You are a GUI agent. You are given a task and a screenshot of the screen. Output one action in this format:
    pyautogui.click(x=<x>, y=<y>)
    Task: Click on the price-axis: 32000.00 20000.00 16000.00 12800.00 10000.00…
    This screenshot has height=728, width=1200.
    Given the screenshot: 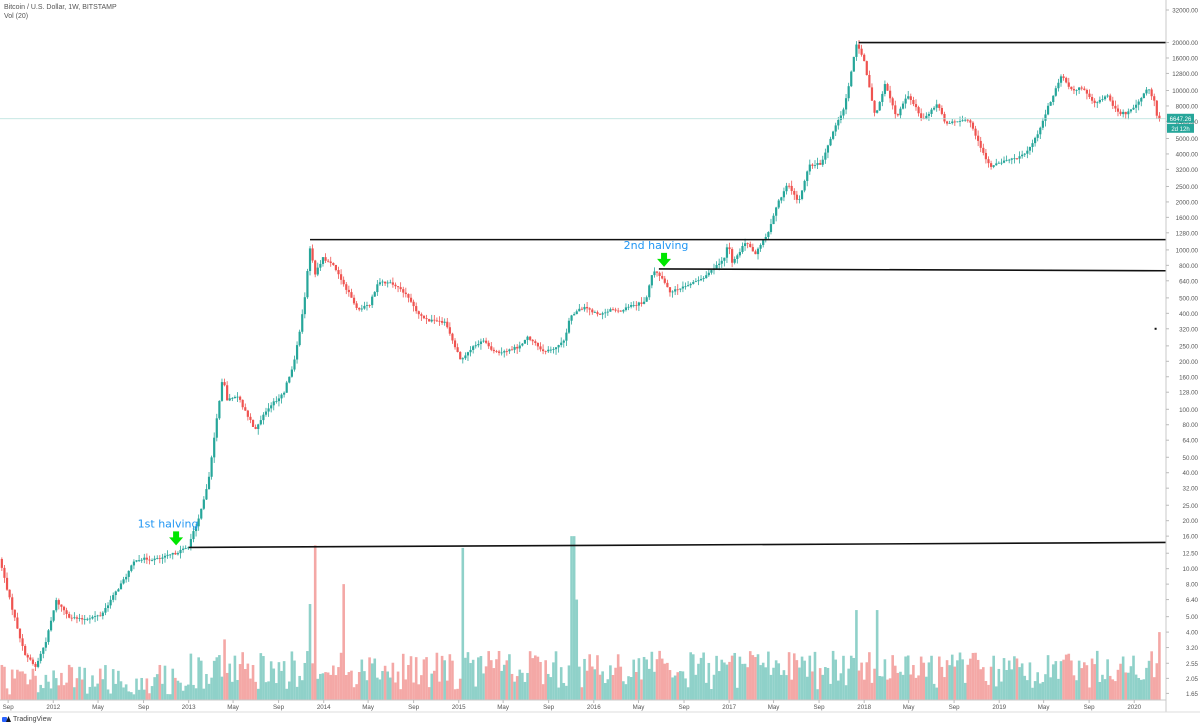 What is the action you would take?
    pyautogui.click(x=1182, y=356)
    